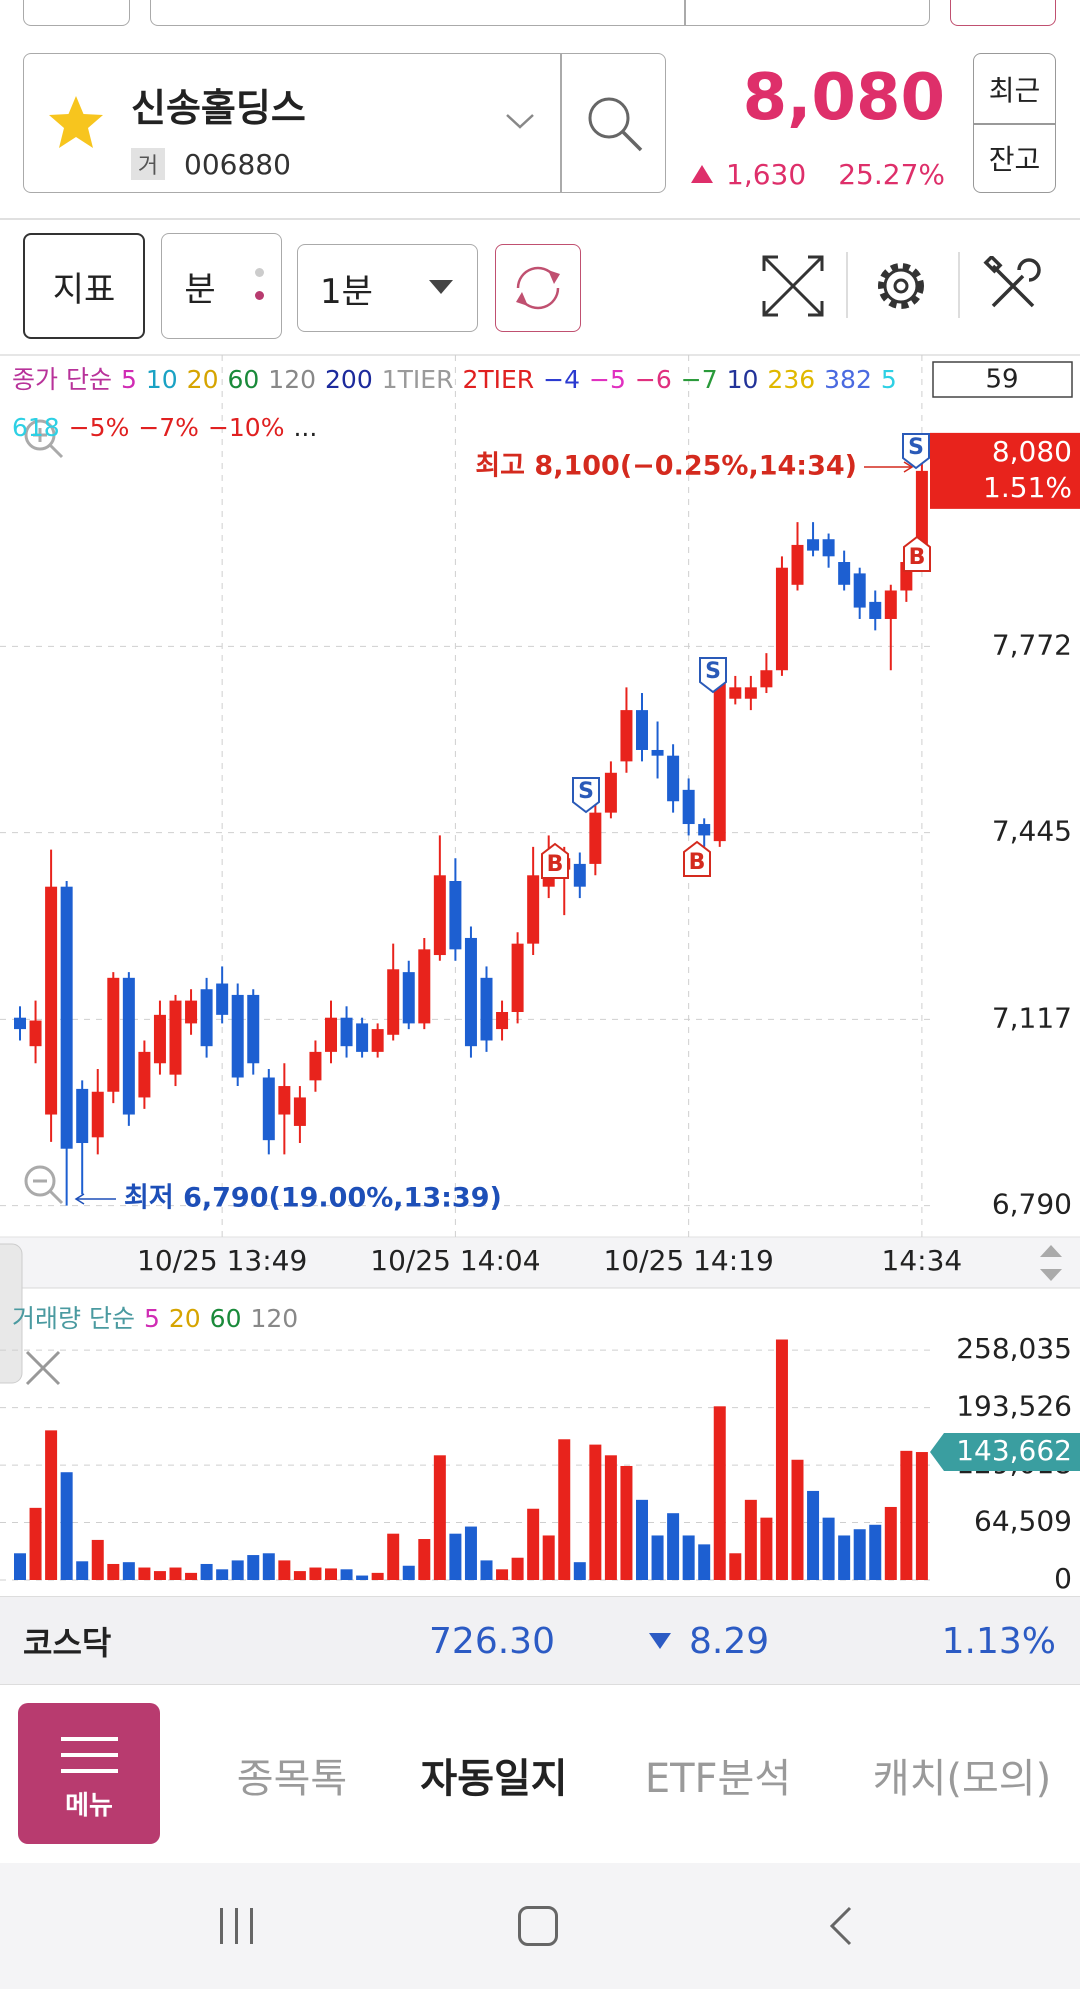  What do you see at coordinates (168, 427) in the screenshot?
I see `indicator-label: −7%` at bounding box center [168, 427].